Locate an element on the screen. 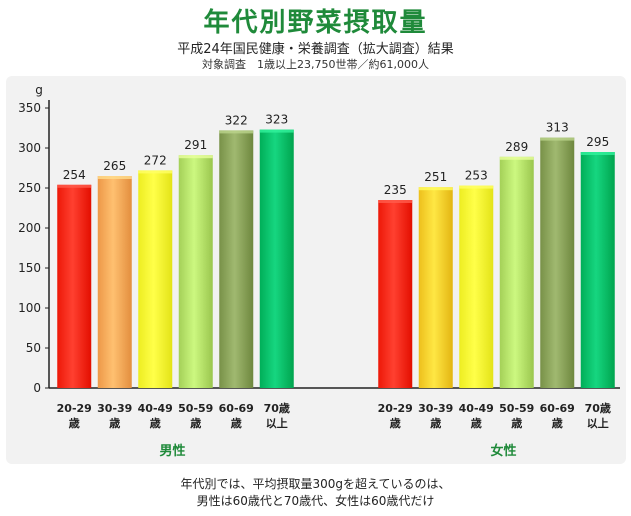  y-tick-label: 250 is located at coordinates (29, 188).